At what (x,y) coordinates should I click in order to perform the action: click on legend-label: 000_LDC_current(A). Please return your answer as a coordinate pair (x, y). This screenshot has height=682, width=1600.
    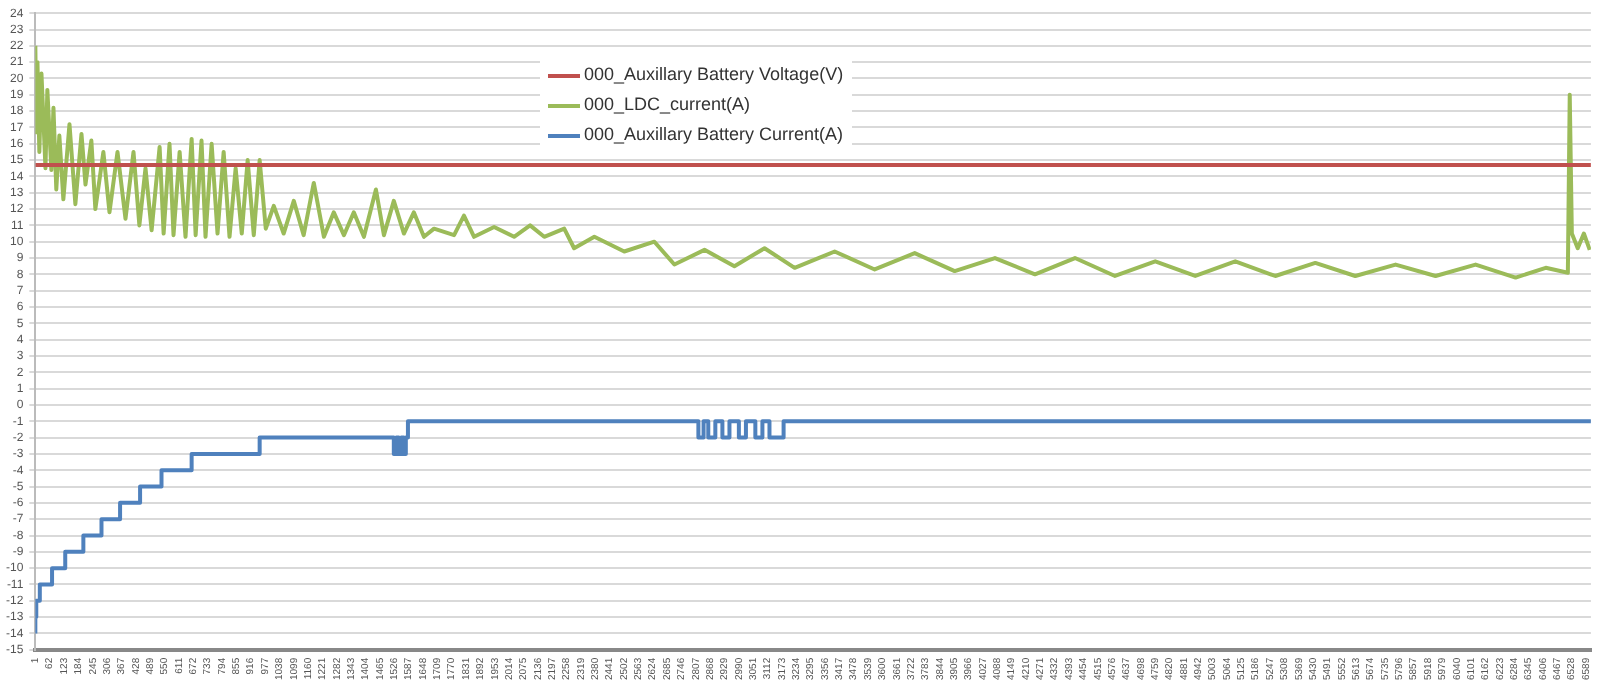
    Looking at the image, I should click on (667, 105).